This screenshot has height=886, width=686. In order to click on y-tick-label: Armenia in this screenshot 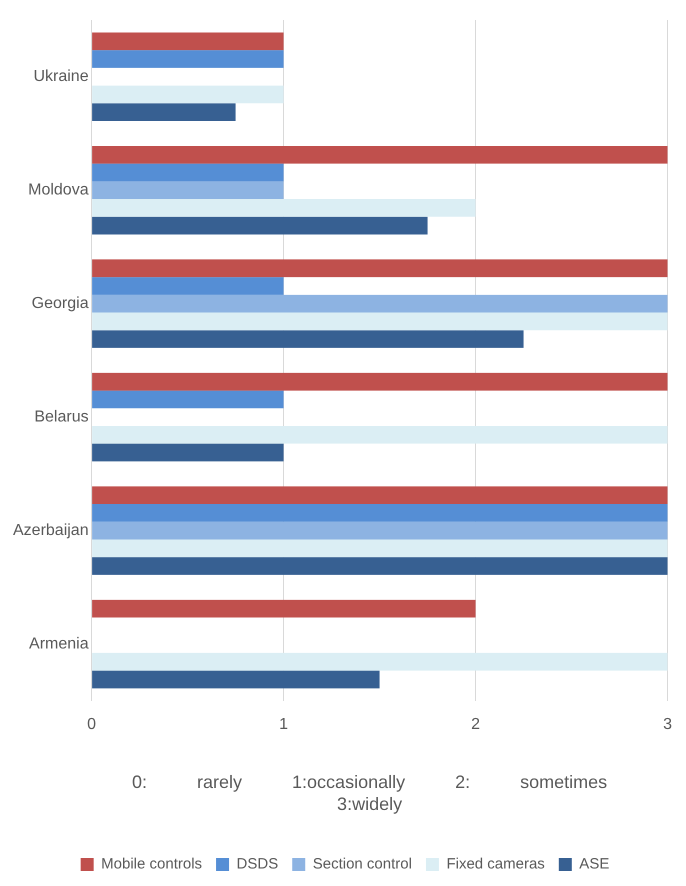, I will do `click(59, 643)`.